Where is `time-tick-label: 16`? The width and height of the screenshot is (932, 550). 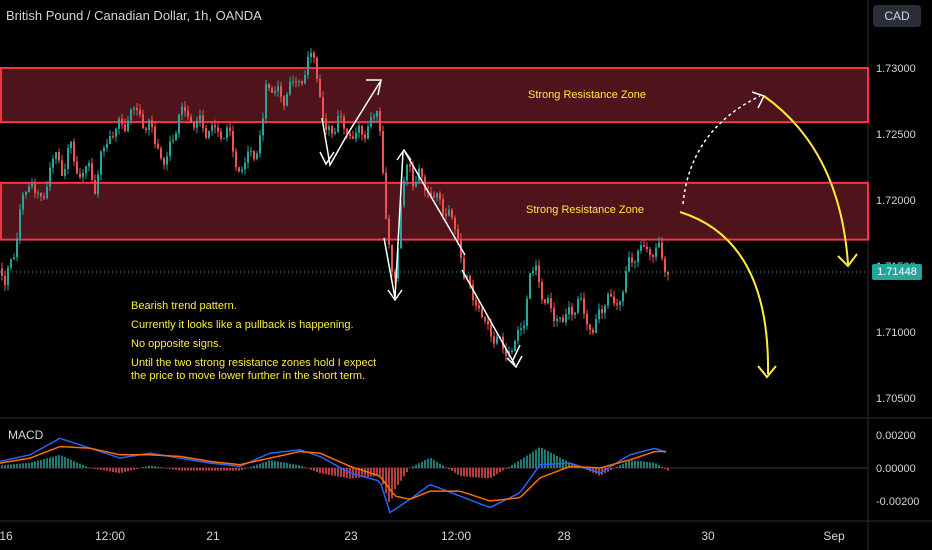
time-tick-label: 16 is located at coordinates (6, 536).